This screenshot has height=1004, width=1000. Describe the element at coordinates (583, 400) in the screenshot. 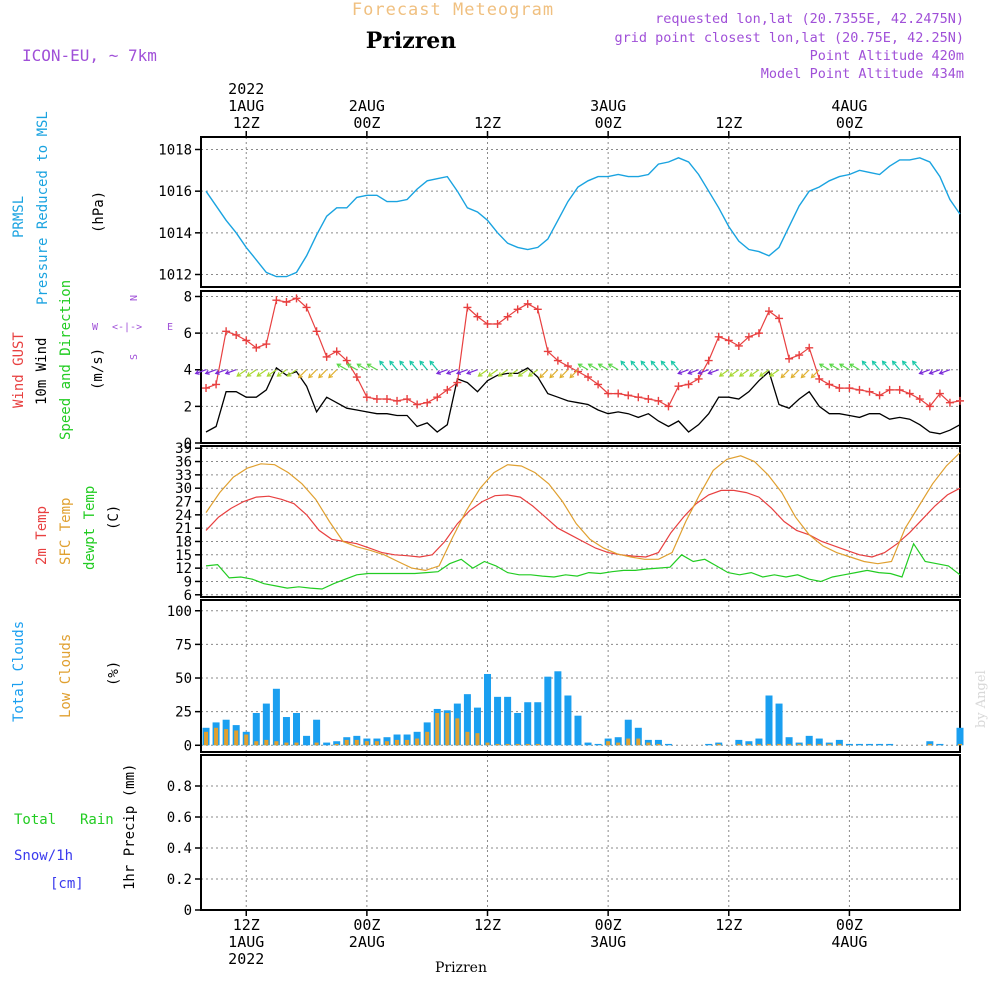

I see `wind-speed-line` at that location.